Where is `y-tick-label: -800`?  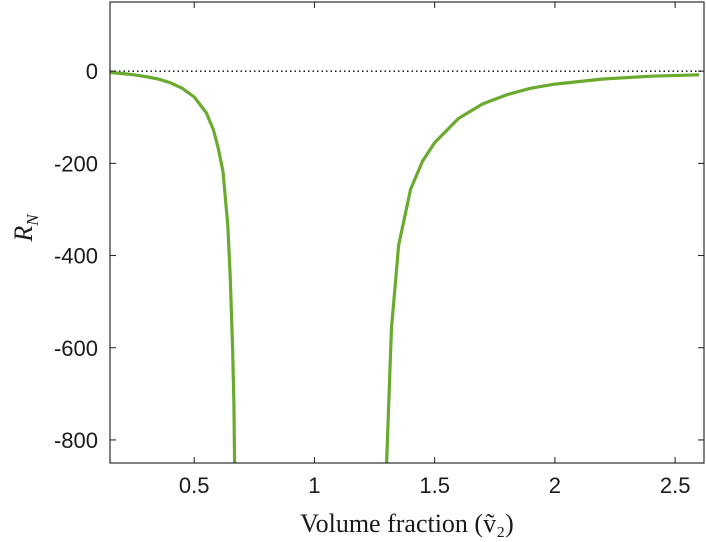 y-tick-label: -800 is located at coordinates (76, 440).